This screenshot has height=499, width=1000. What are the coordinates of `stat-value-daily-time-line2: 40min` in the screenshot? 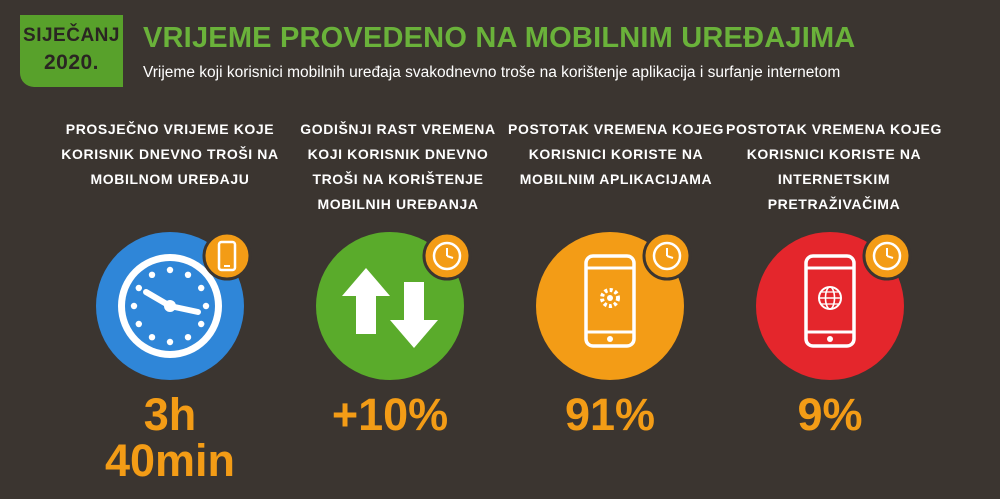 It's located at (170, 460).